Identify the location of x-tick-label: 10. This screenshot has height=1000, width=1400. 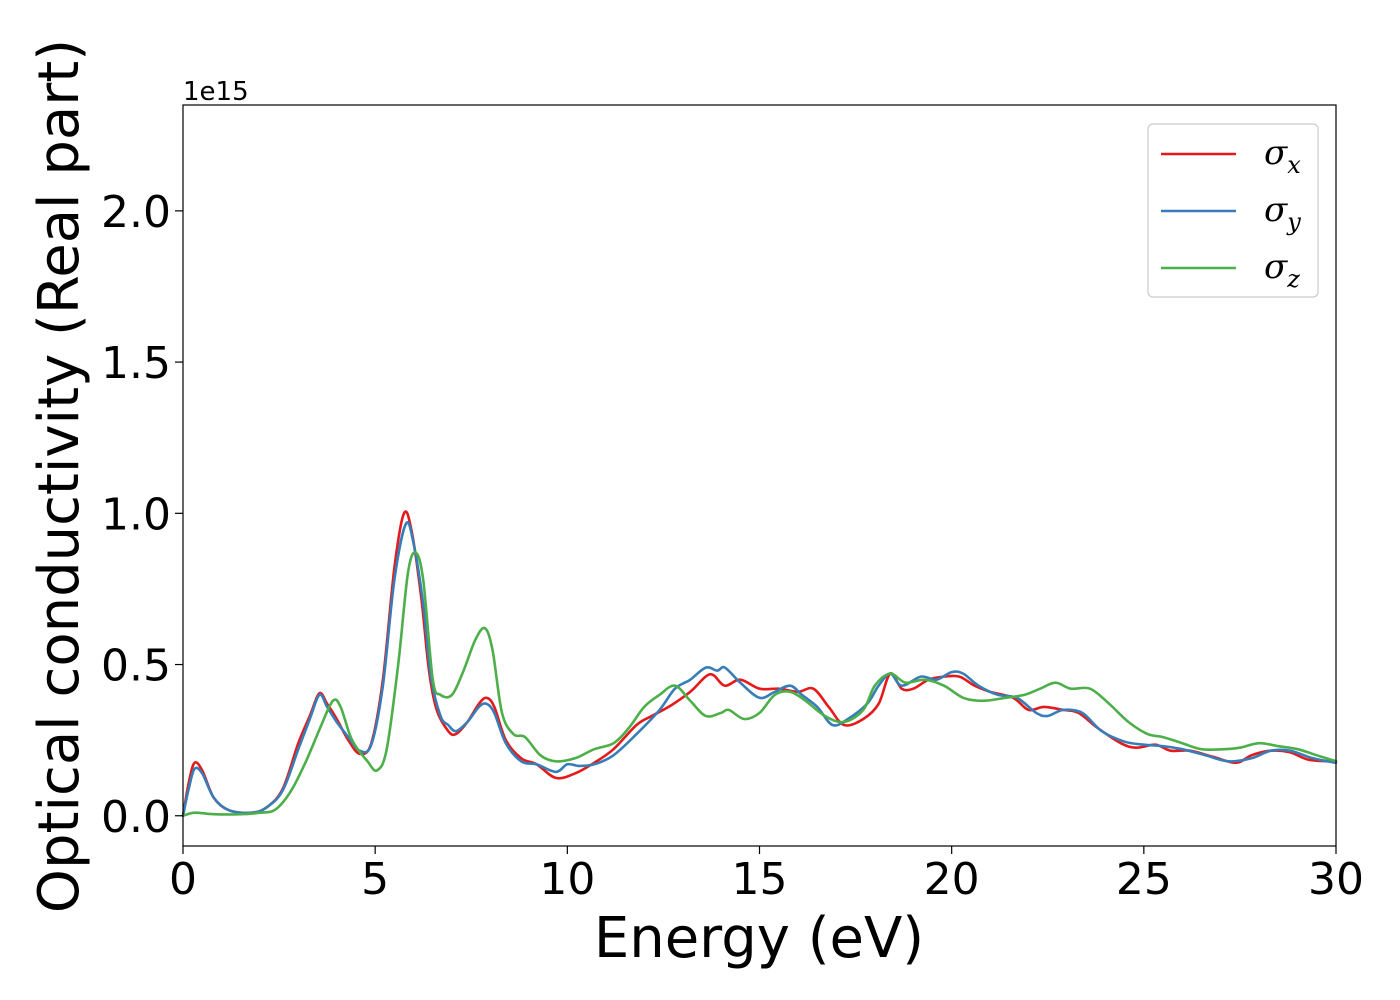
(567, 879).